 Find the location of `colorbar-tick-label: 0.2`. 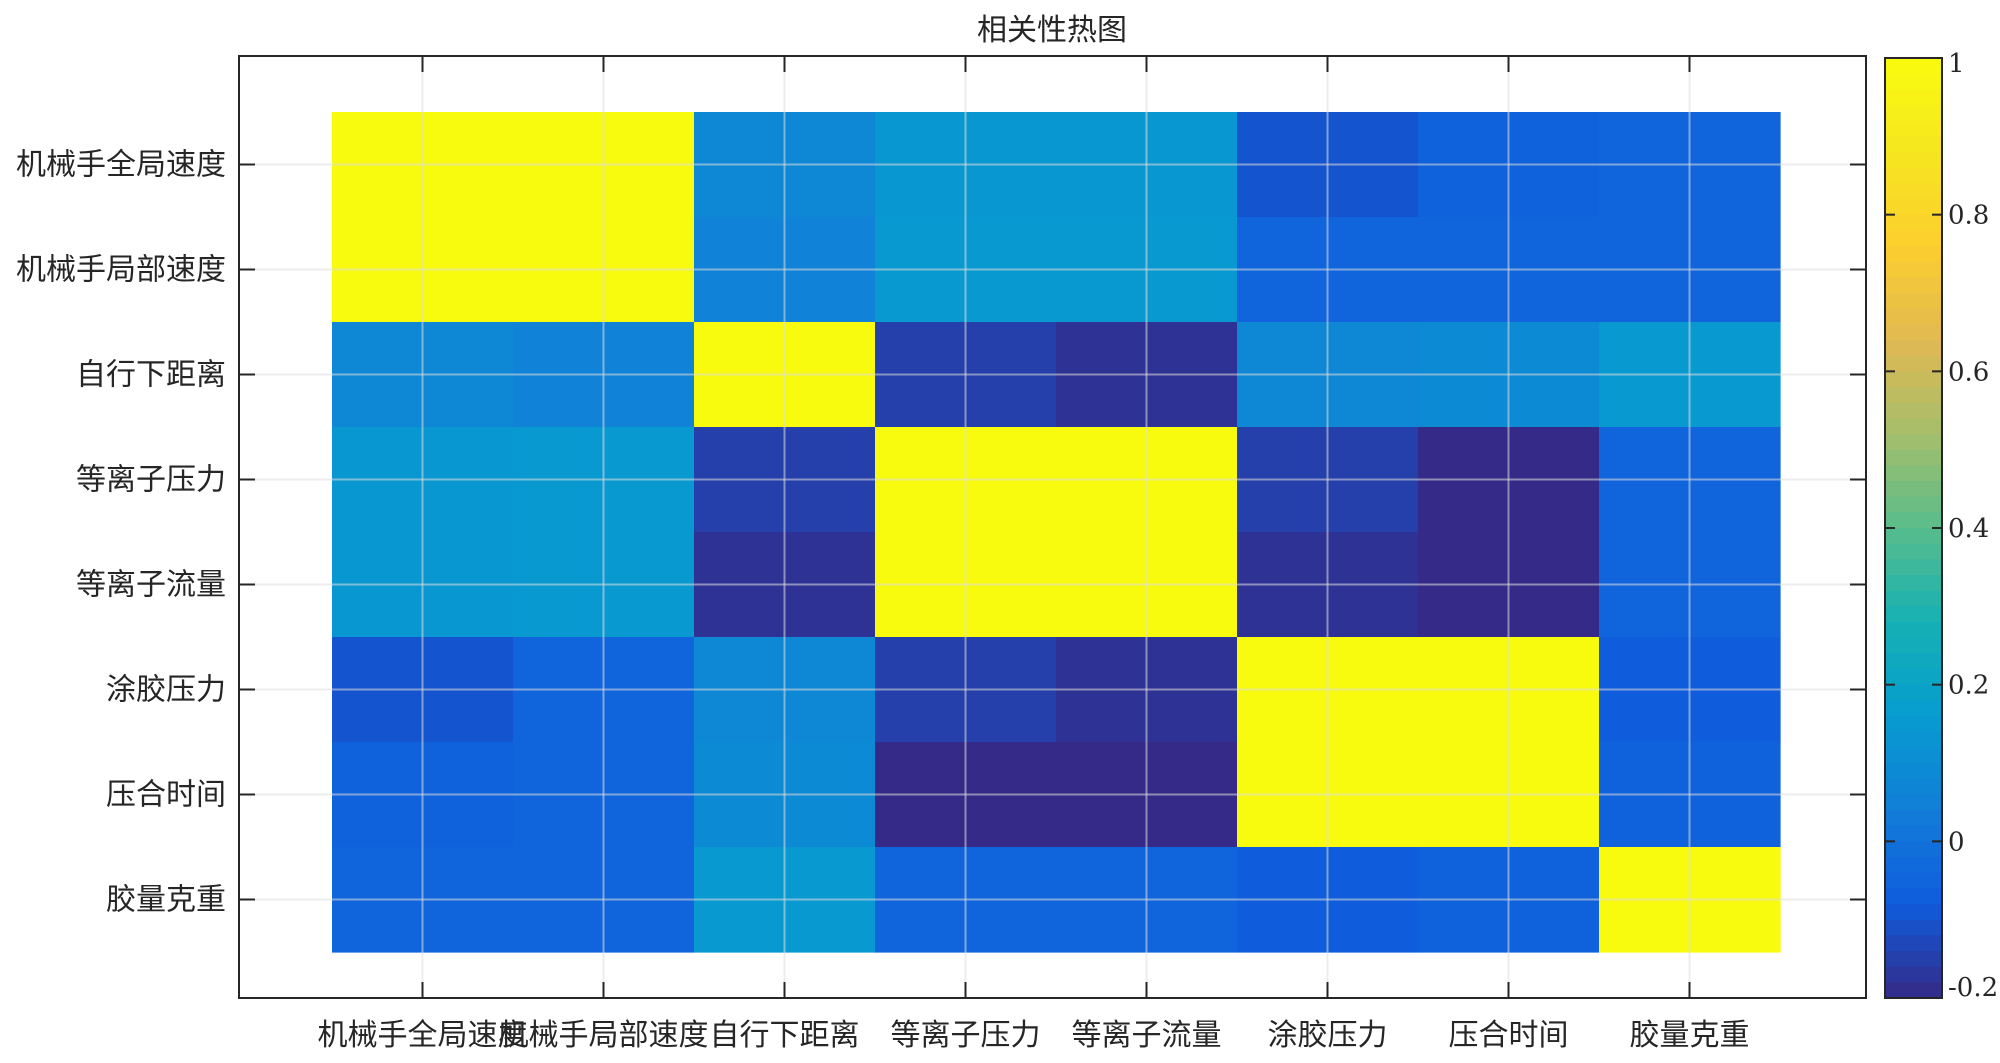

colorbar-tick-label: 0.2 is located at coordinates (1968, 686).